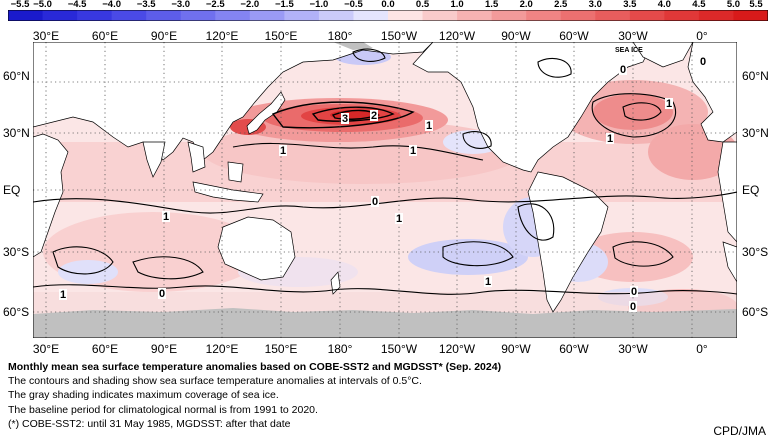 The height and width of the screenshot is (440, 774). Describe the element at coordinates (77, 5) in the screenshot. I see `colorbar-tick-label: −4.5` at that location.